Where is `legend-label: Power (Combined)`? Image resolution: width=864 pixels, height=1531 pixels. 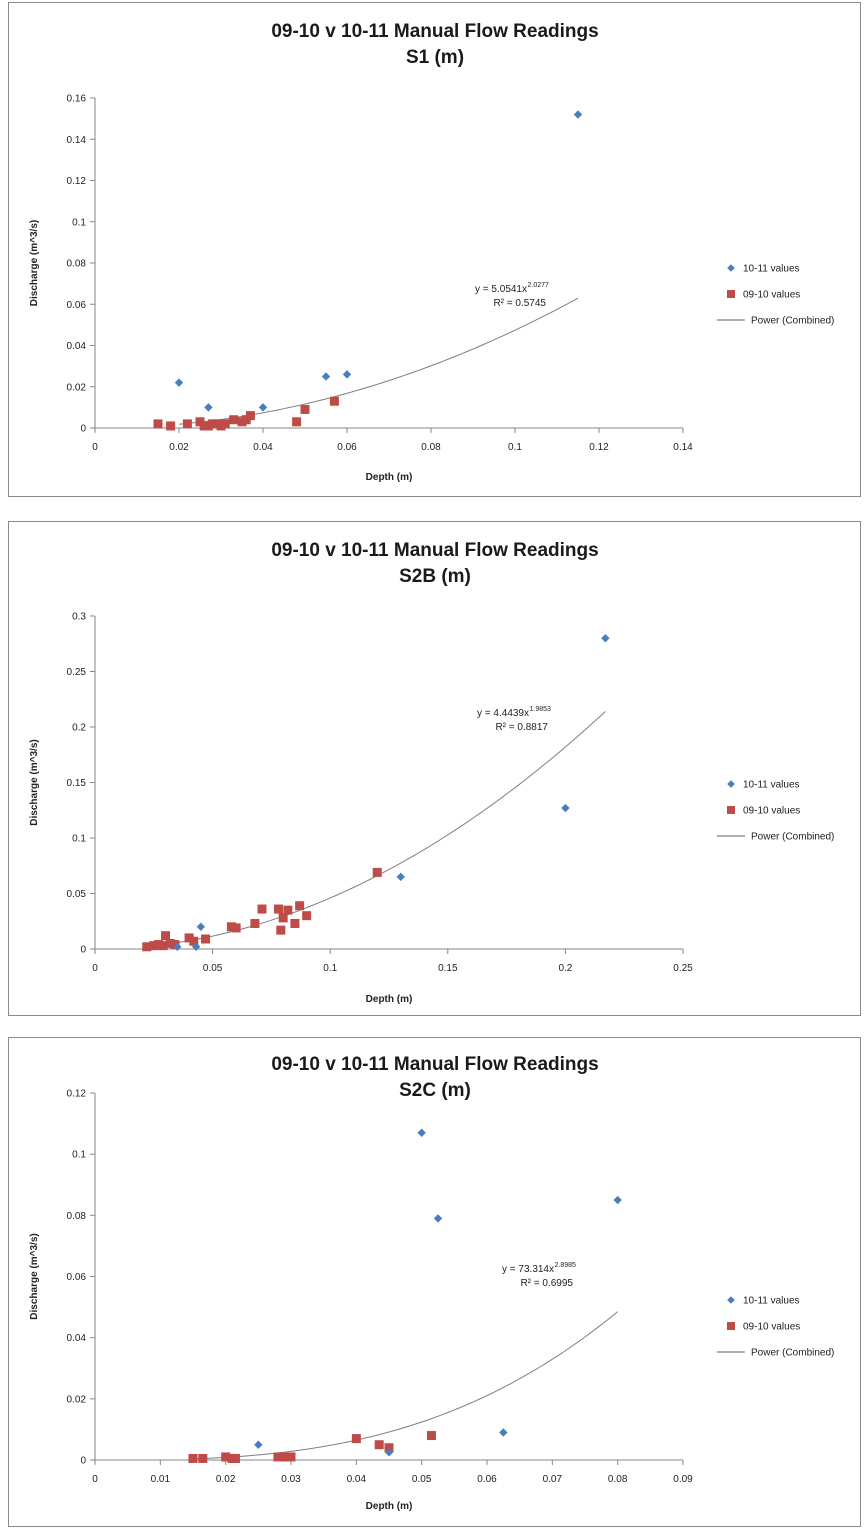
legend-label: Power (Combined) is located at coordinates (792, 321).